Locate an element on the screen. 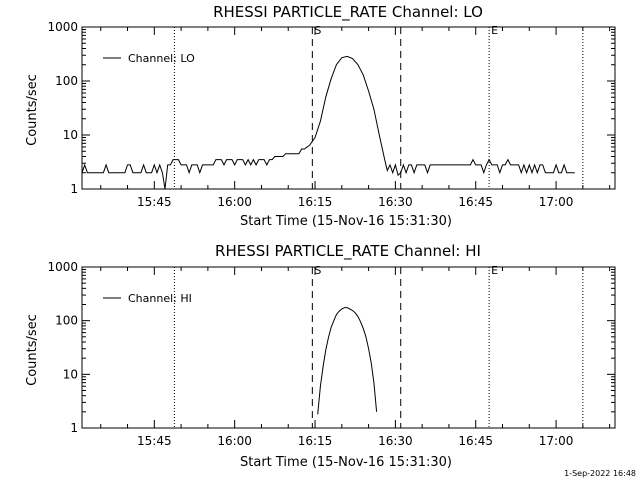 The width and height of the screenshot is (640, 480). legend-label: Channel: HI is located at coordinates (160, 298).